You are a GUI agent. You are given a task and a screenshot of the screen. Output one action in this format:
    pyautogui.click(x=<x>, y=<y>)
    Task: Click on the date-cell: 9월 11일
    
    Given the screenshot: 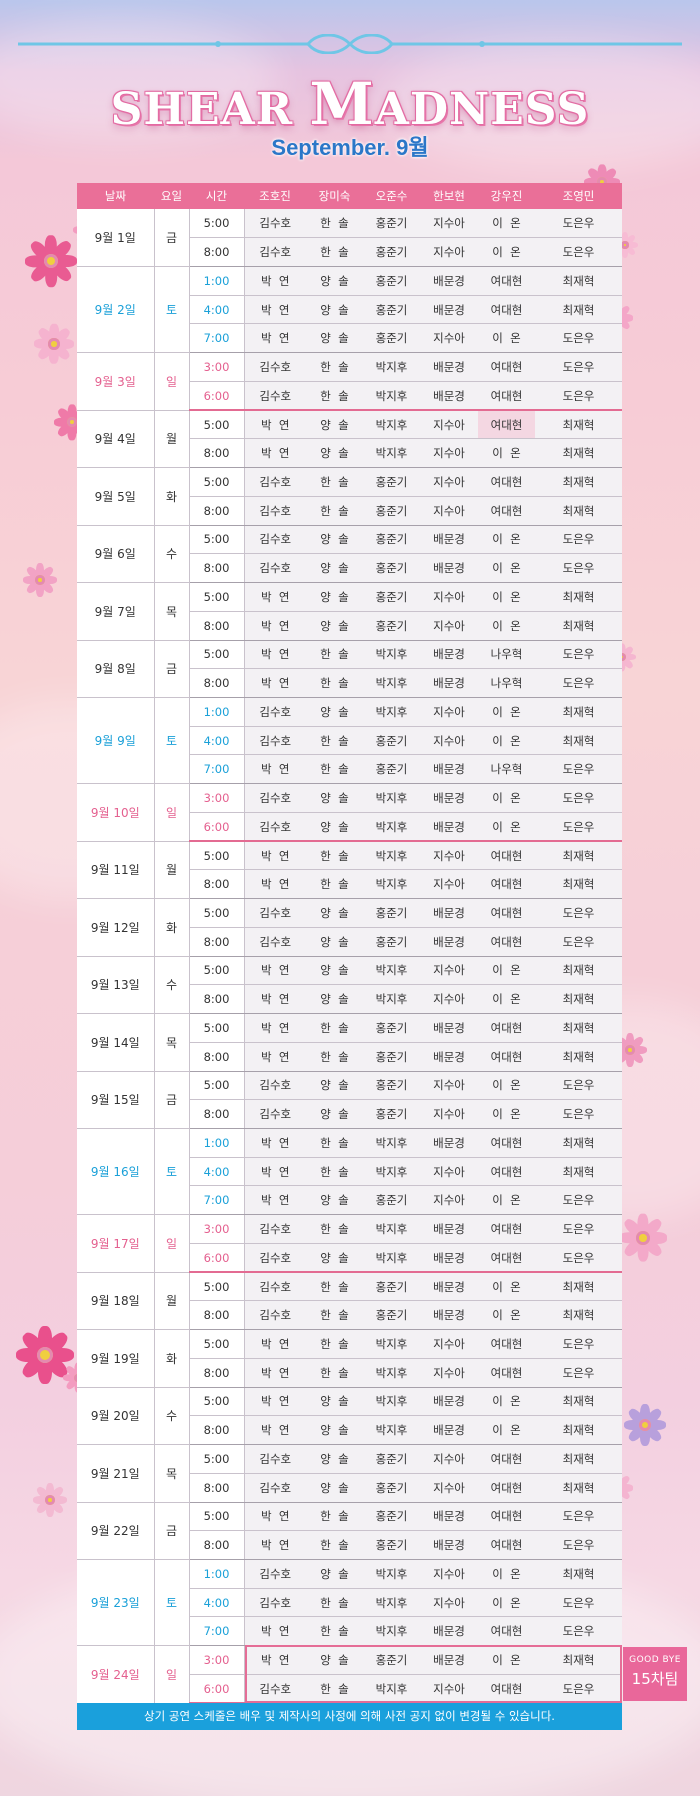 What is the action you would take?
    pyautogui.click(x=116, y=870)
    